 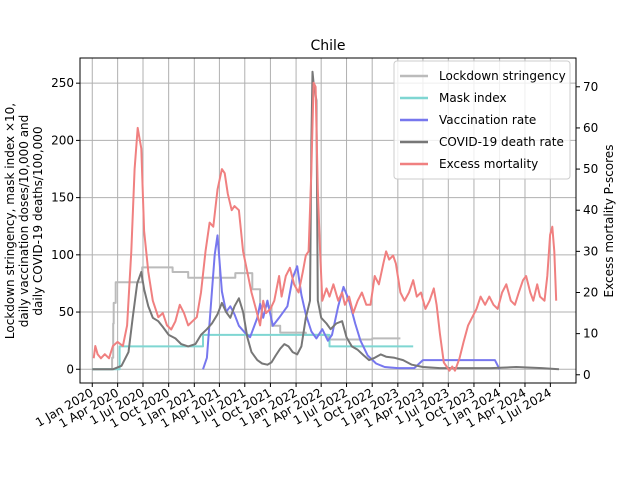 What do you see at coordinates (487, 120) in the screenshot?
I see `legend-label-vaccination-rate: Vaccination rate` at bounding box center [487, 120].